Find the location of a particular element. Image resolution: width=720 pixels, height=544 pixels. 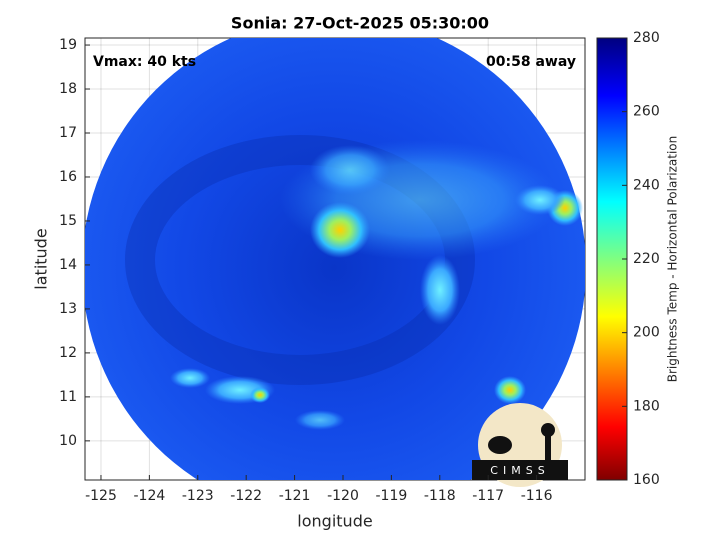

logo-text: CIMSS is located at coordinates (519, 470).